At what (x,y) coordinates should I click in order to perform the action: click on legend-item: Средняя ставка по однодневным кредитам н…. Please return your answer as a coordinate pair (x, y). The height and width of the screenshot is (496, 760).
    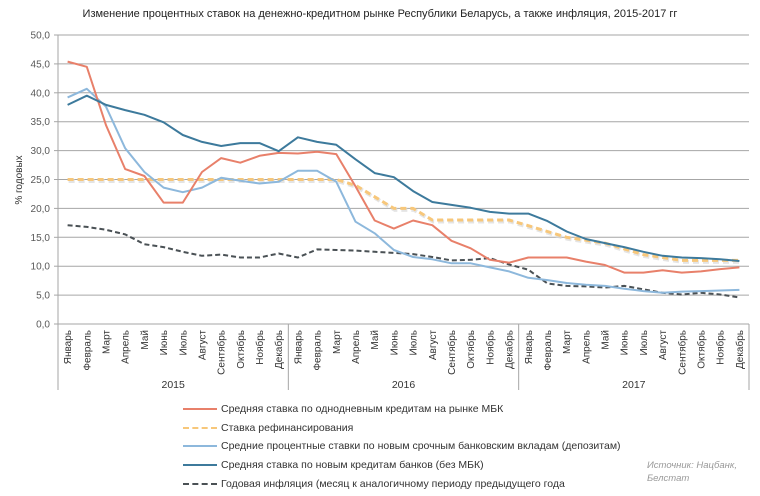
    Looking at the image, I should click on (402, 409).